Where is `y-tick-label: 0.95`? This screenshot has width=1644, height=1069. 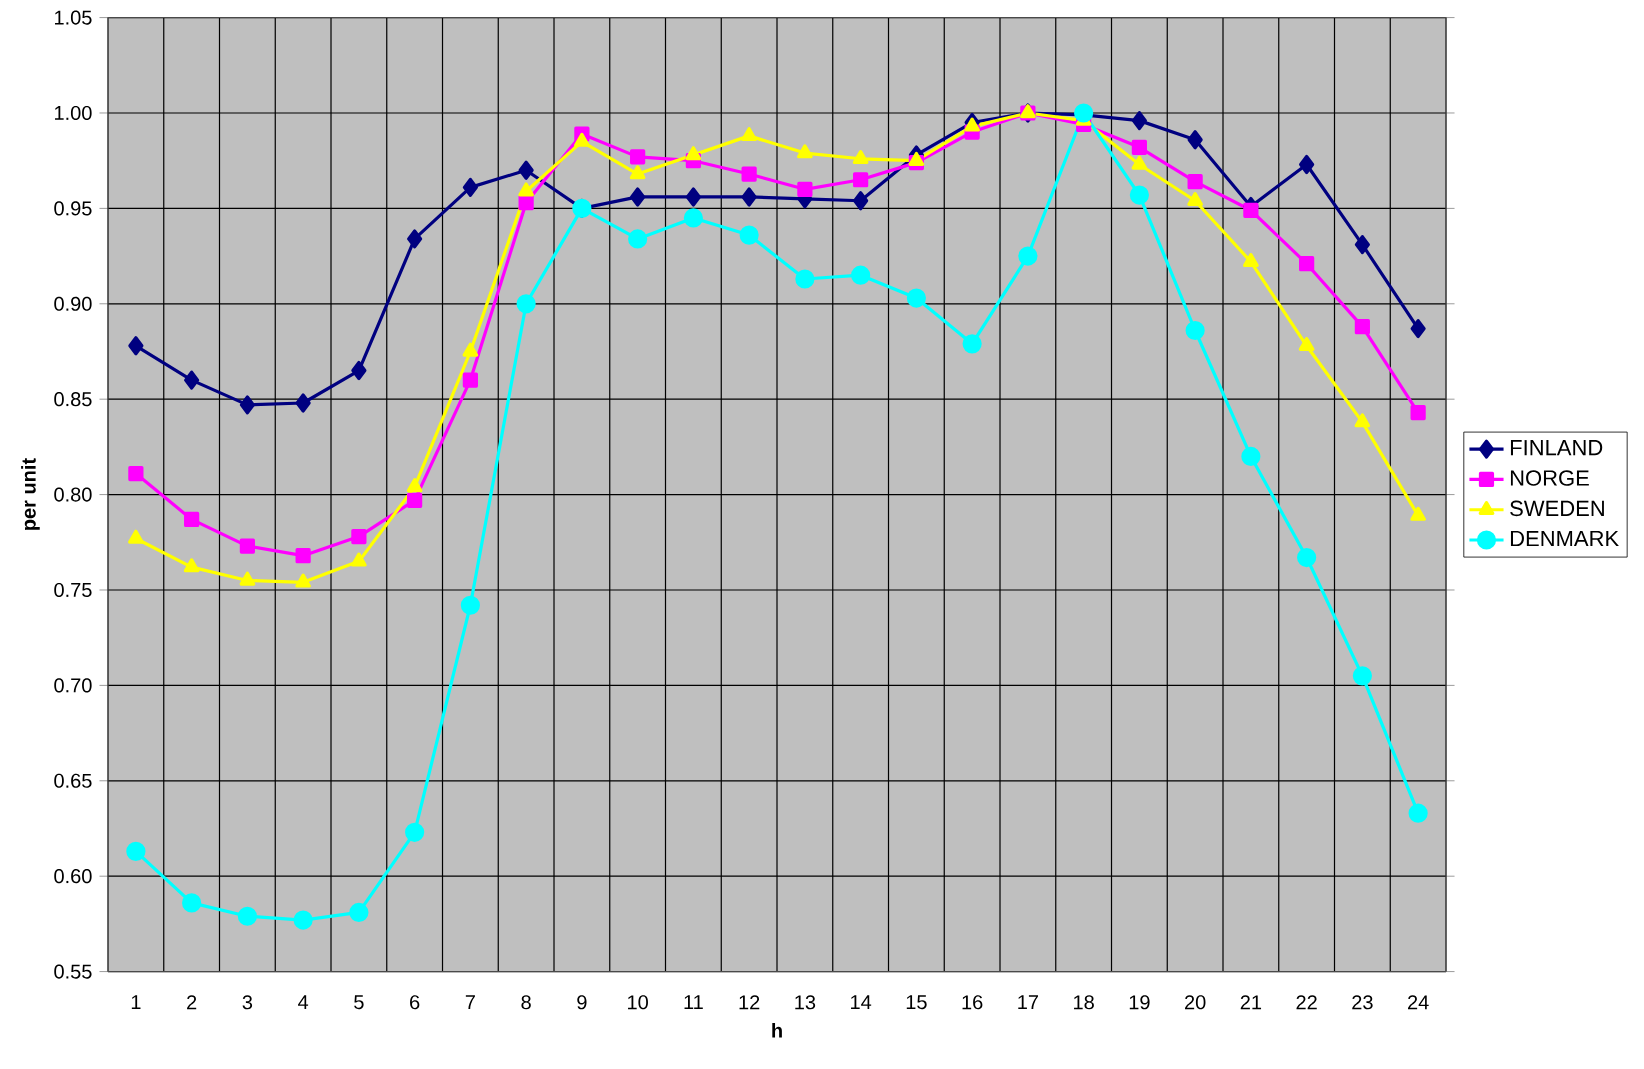
y-tick-label: 0.95 is located at coordinates (73, 208).